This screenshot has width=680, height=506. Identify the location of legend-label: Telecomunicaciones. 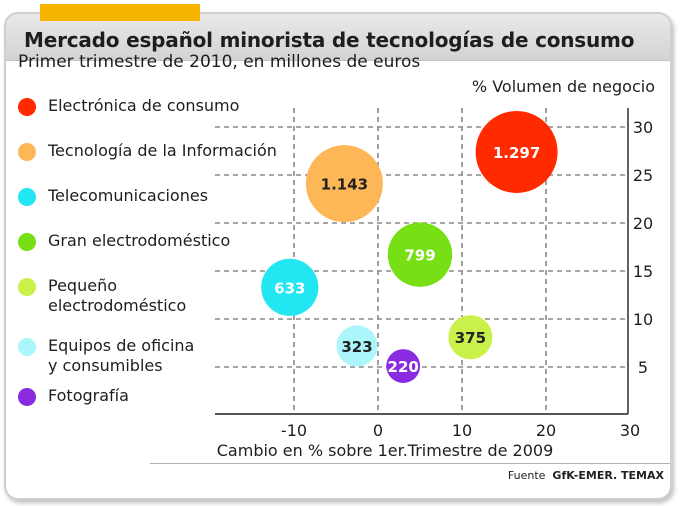
(128, 195).